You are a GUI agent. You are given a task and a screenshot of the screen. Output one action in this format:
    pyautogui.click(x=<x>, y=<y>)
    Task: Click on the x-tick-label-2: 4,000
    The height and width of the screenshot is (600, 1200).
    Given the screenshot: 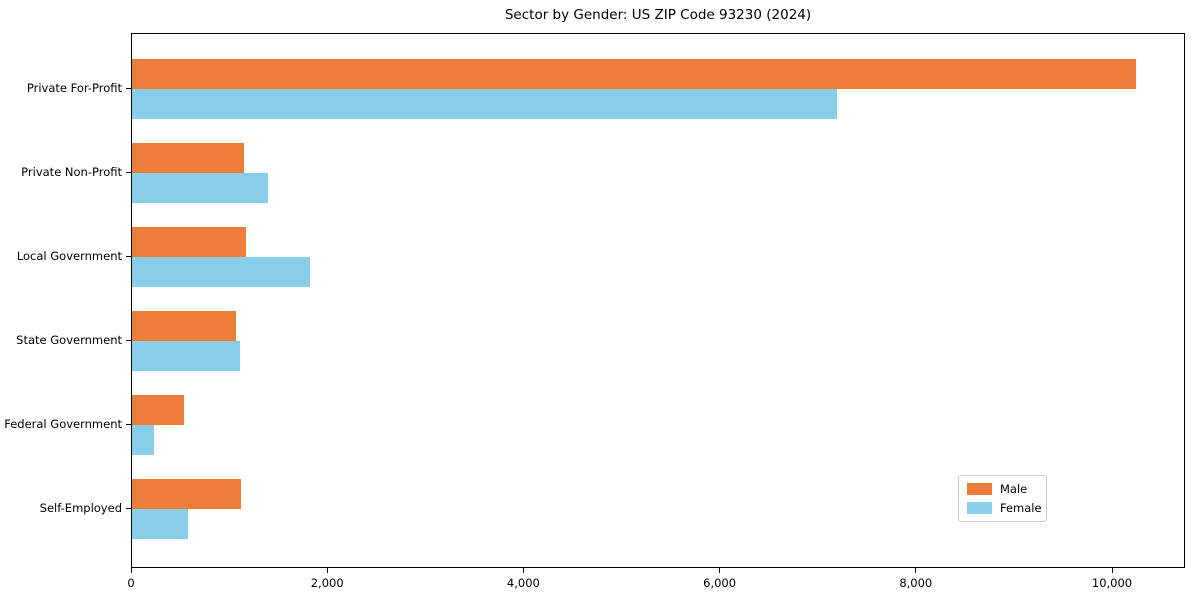 What is the action you would take?
    pyautogui.click(x=523, y=583)
    